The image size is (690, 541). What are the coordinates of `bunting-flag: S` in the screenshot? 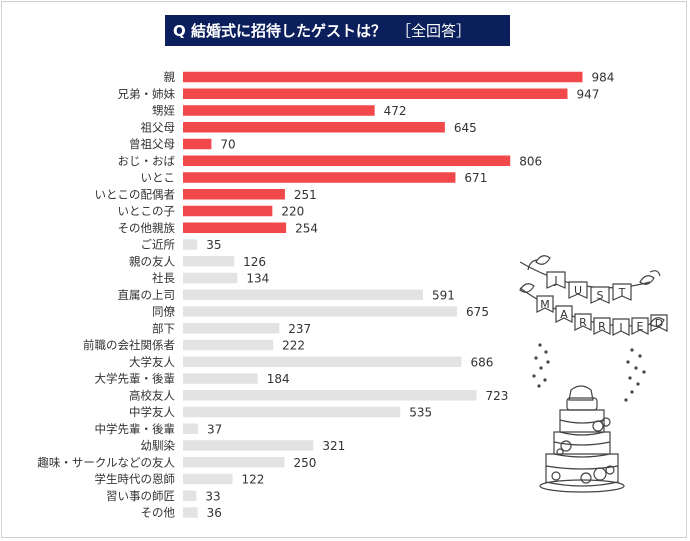 It's located at (600, 295).